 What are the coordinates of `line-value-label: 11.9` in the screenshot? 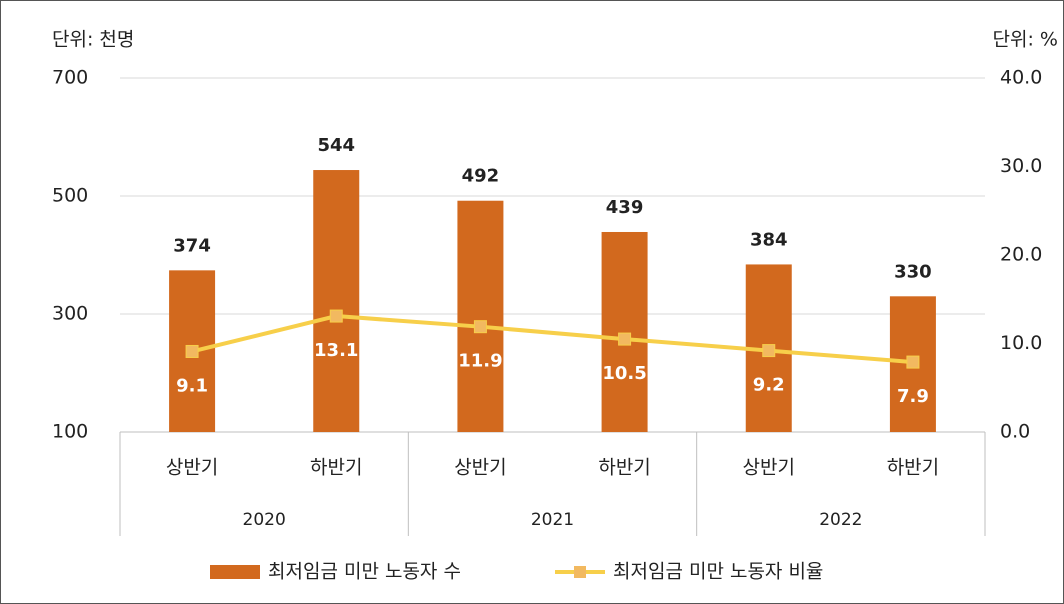 It's located at (480, 361).